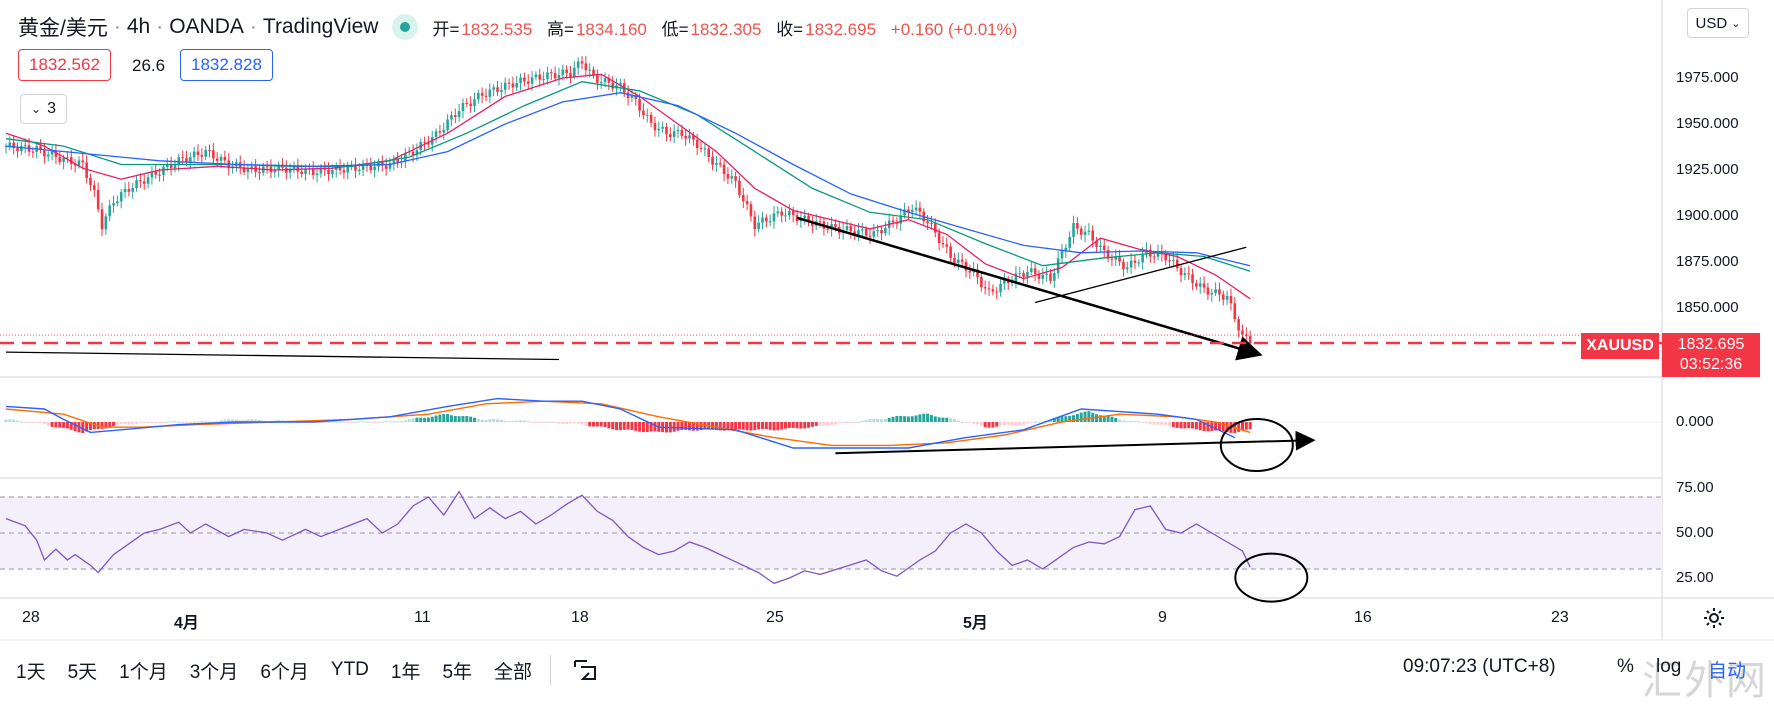  Describe the element at coordinates (1669, 666) in the screenshot. I see `log-toggle: log` at that location.